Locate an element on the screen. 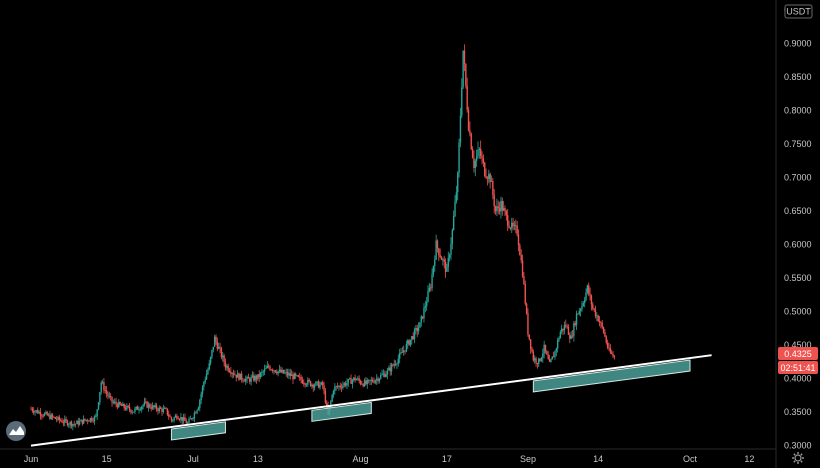 This screenshot has height=468, width=820. y-tick-label: 0.7000 is located at coordinates (798, 178).